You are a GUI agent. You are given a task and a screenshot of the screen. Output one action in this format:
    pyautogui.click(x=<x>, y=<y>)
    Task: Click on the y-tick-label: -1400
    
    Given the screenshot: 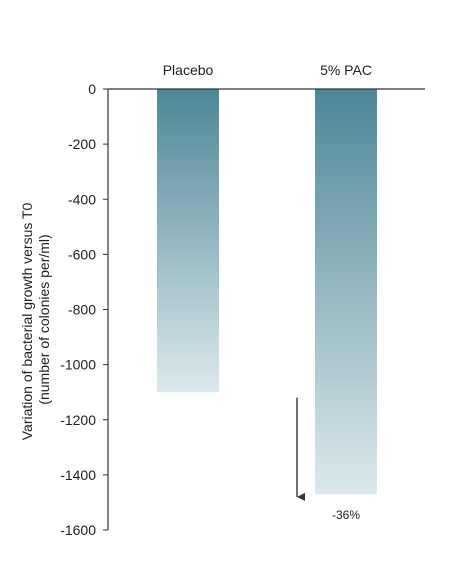 What is the action you would take?
    pyautogui.click(x=78, y=475)
    